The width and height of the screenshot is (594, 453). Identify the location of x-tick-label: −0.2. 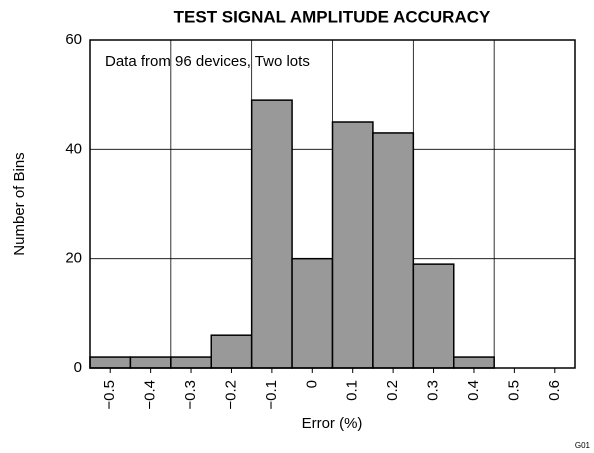
(230, 395).